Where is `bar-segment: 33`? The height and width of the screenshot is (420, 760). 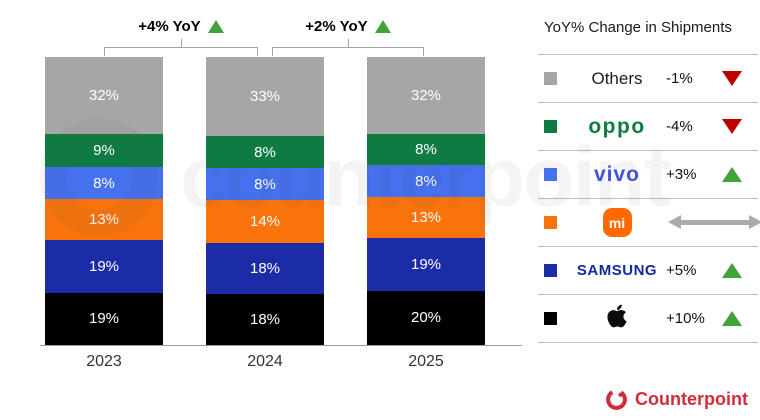 bar-segment: 33 is located at coordinates (265, 96).